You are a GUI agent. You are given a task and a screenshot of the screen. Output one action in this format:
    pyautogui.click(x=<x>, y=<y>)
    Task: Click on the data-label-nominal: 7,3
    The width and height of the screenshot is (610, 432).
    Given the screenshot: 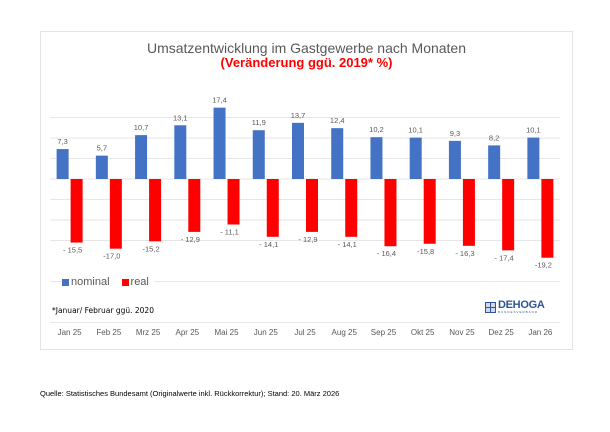 What is the action you would take?
    pyautogui.click(x=62, y=141)
    